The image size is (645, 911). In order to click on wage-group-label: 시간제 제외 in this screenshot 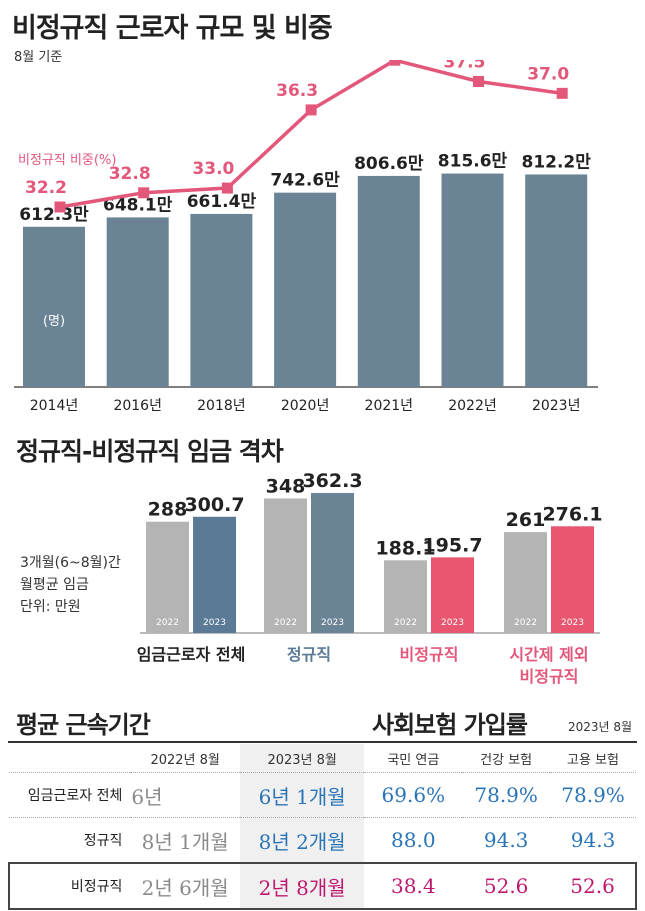, I will do `click(548, 654)`.